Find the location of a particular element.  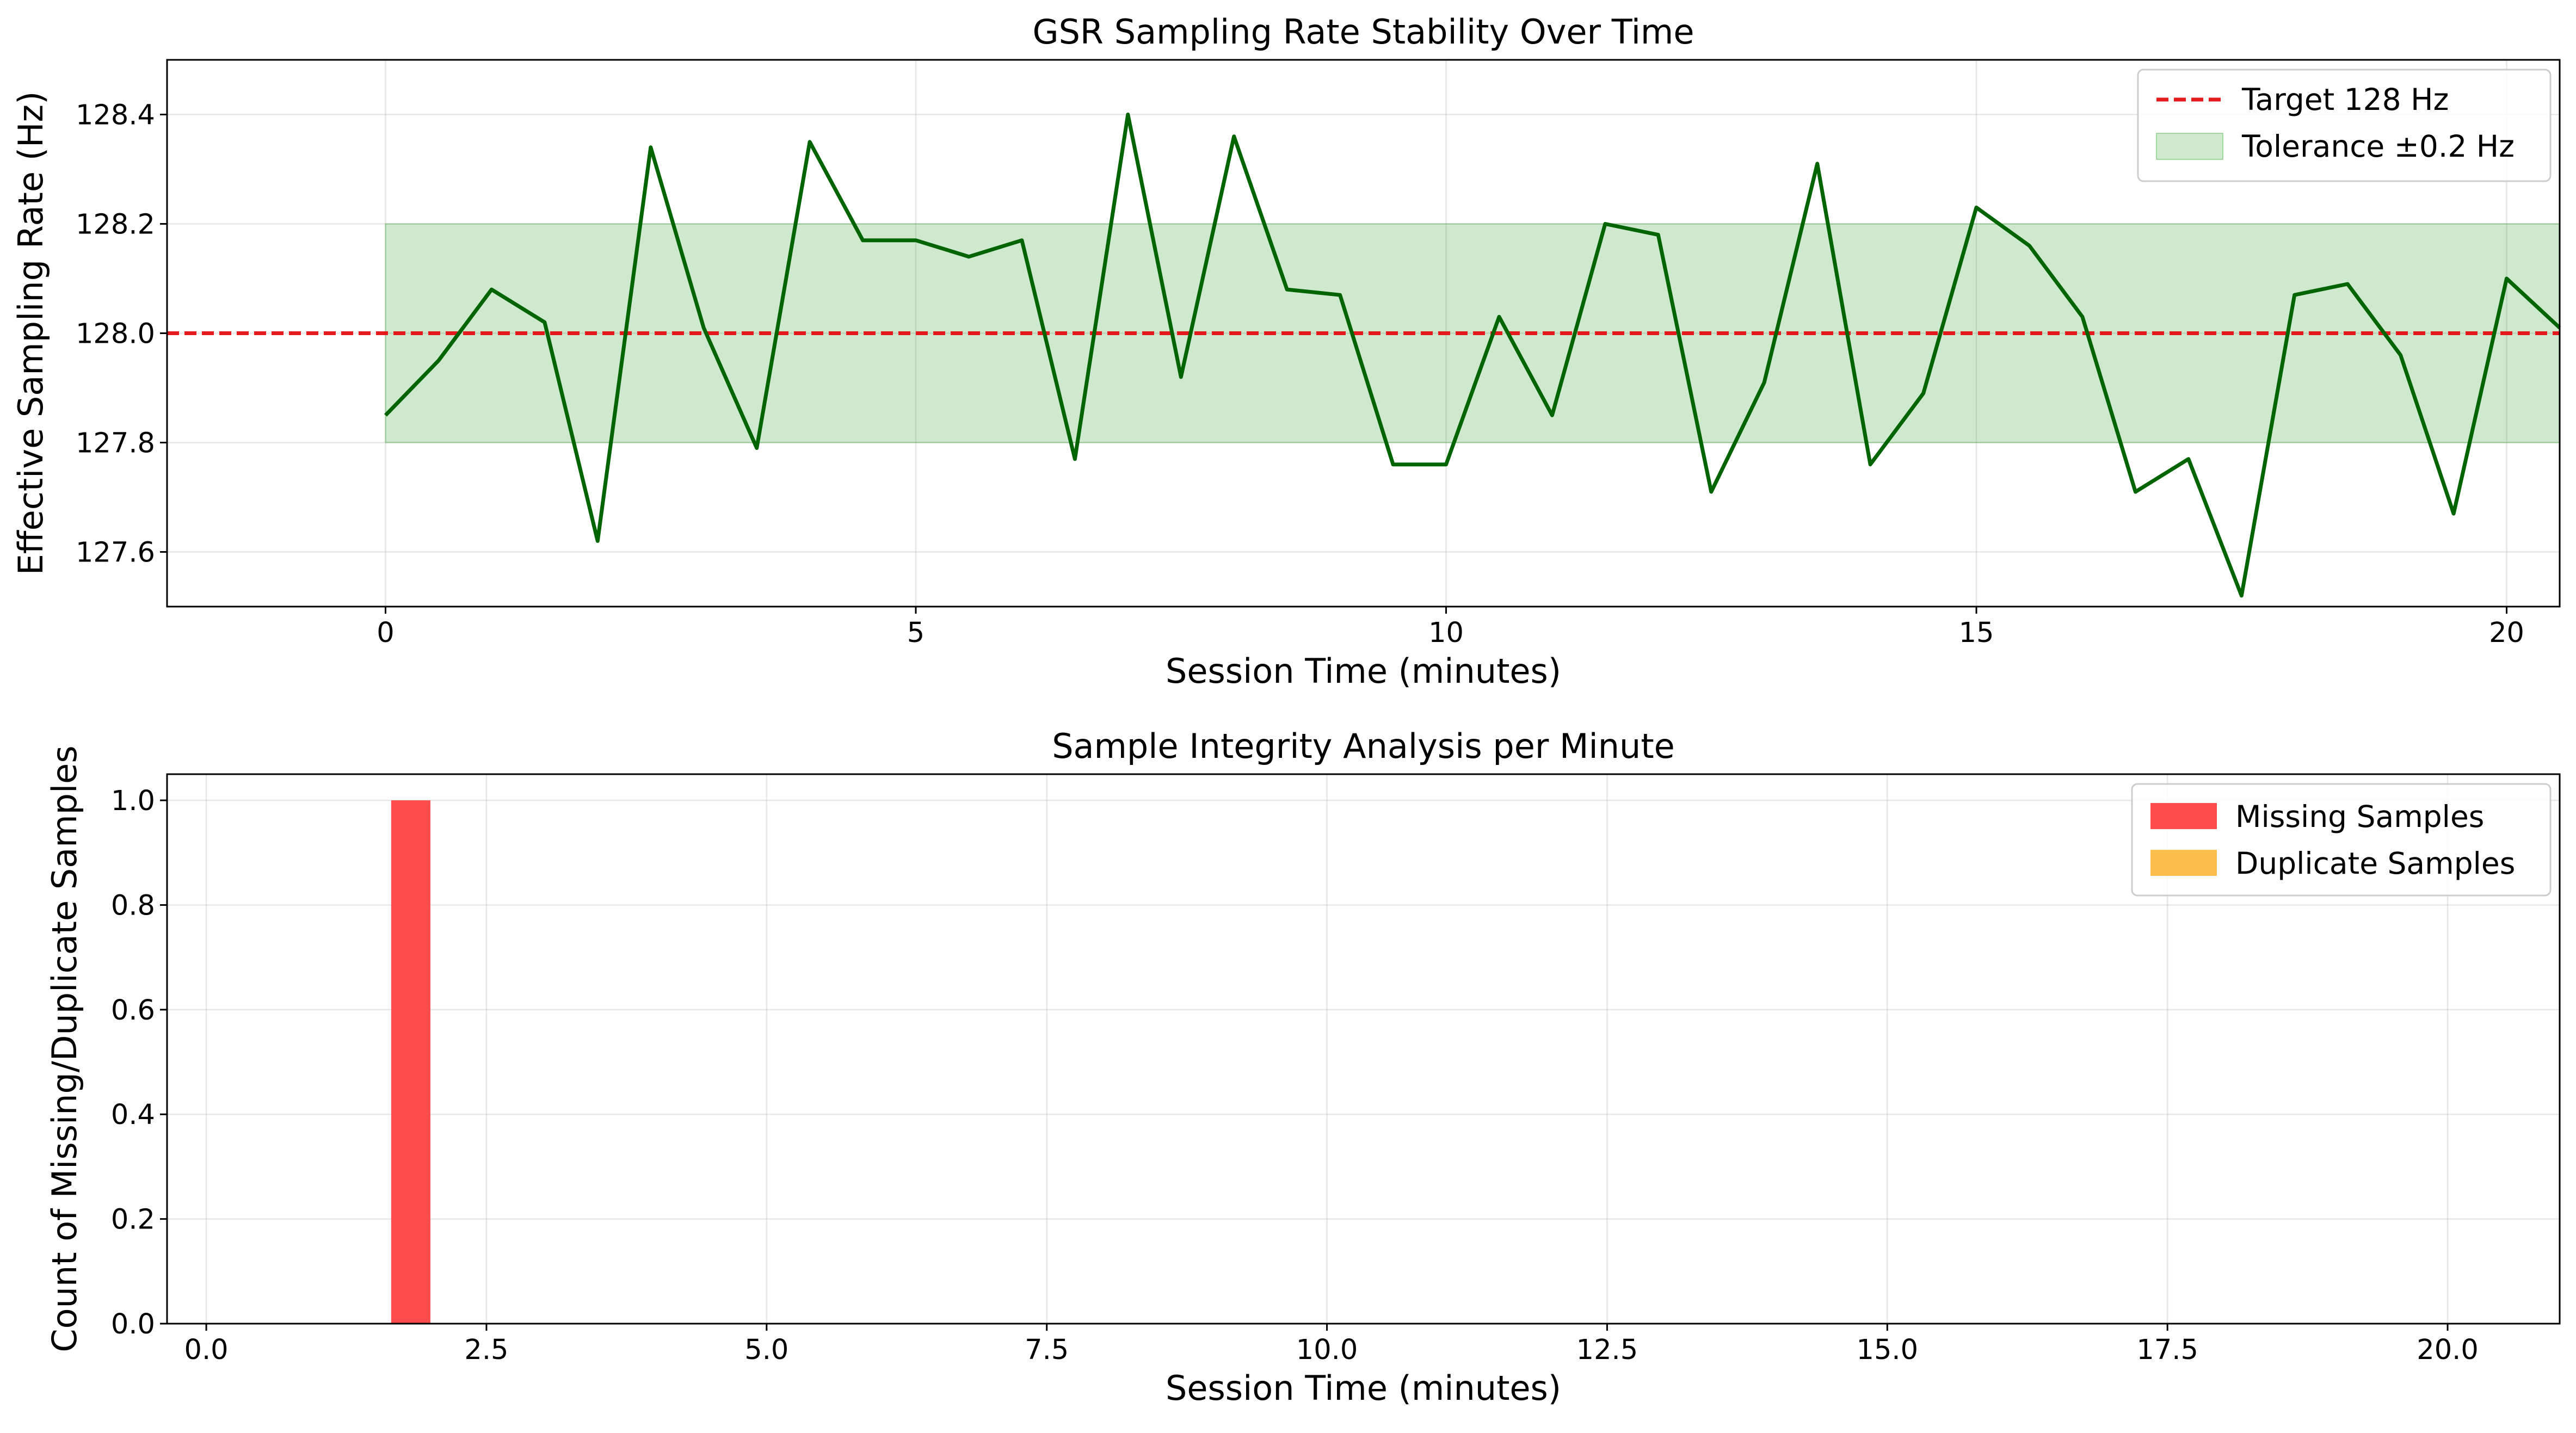

x-tick-label: 0.0 is located at coordinates (206, 1350).